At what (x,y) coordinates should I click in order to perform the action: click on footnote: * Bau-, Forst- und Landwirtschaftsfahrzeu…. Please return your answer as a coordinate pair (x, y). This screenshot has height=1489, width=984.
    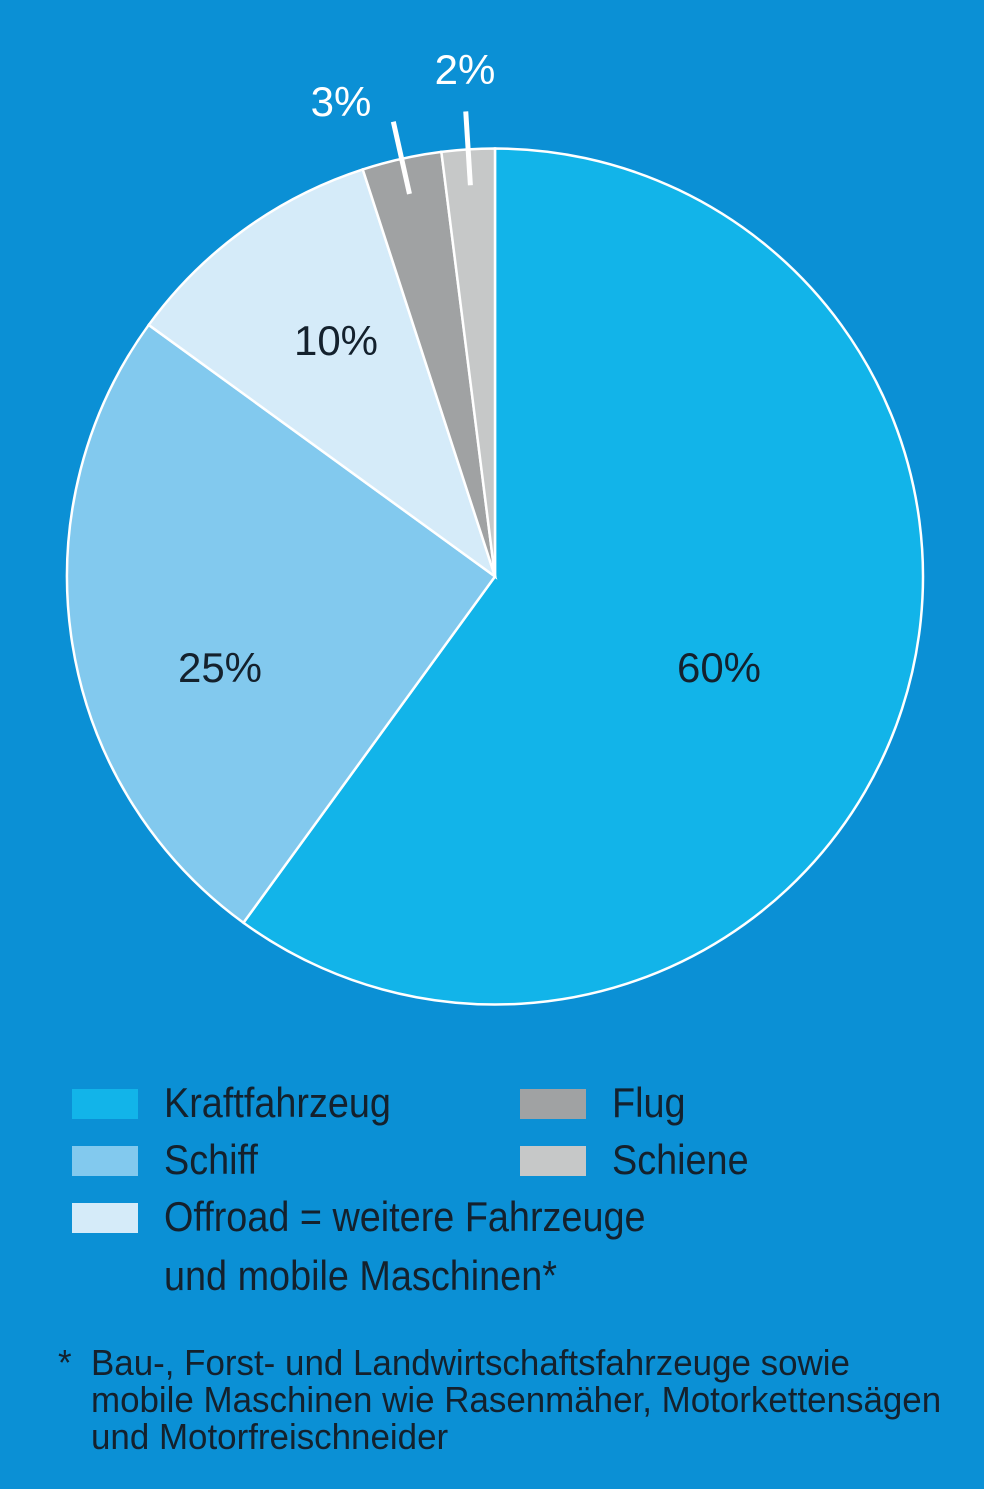
    Looking at the image, I should click on (499, 1399).